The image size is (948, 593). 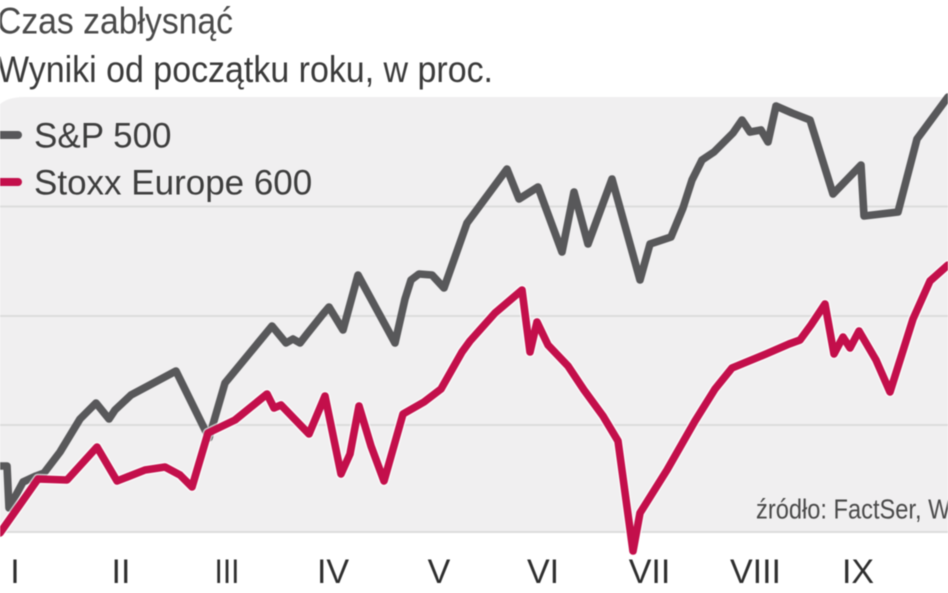 I want to click on svg-text: S&P 500, so click(x=103, y=136).